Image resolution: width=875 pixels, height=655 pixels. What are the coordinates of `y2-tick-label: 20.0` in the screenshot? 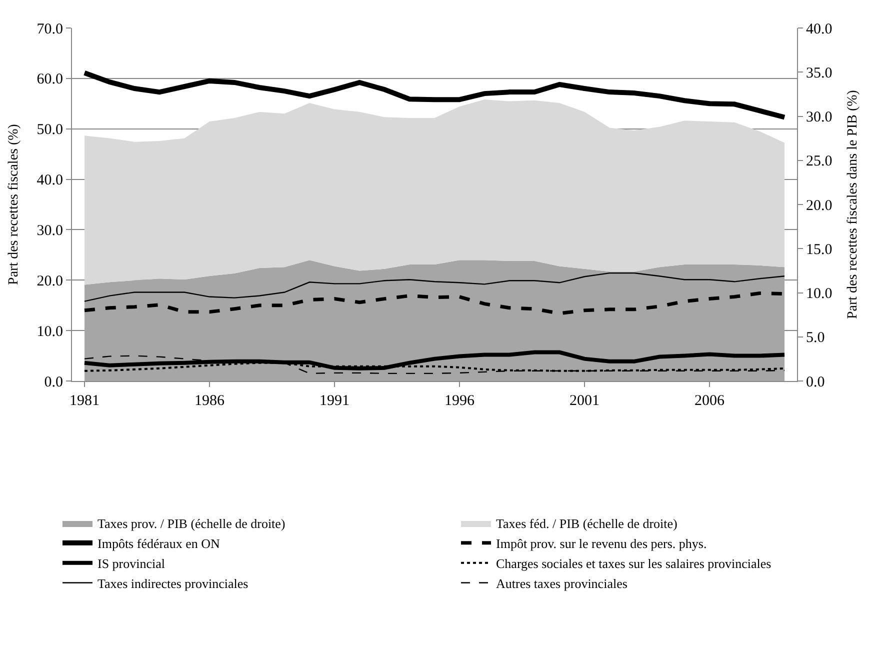 It's located at (819, 206).